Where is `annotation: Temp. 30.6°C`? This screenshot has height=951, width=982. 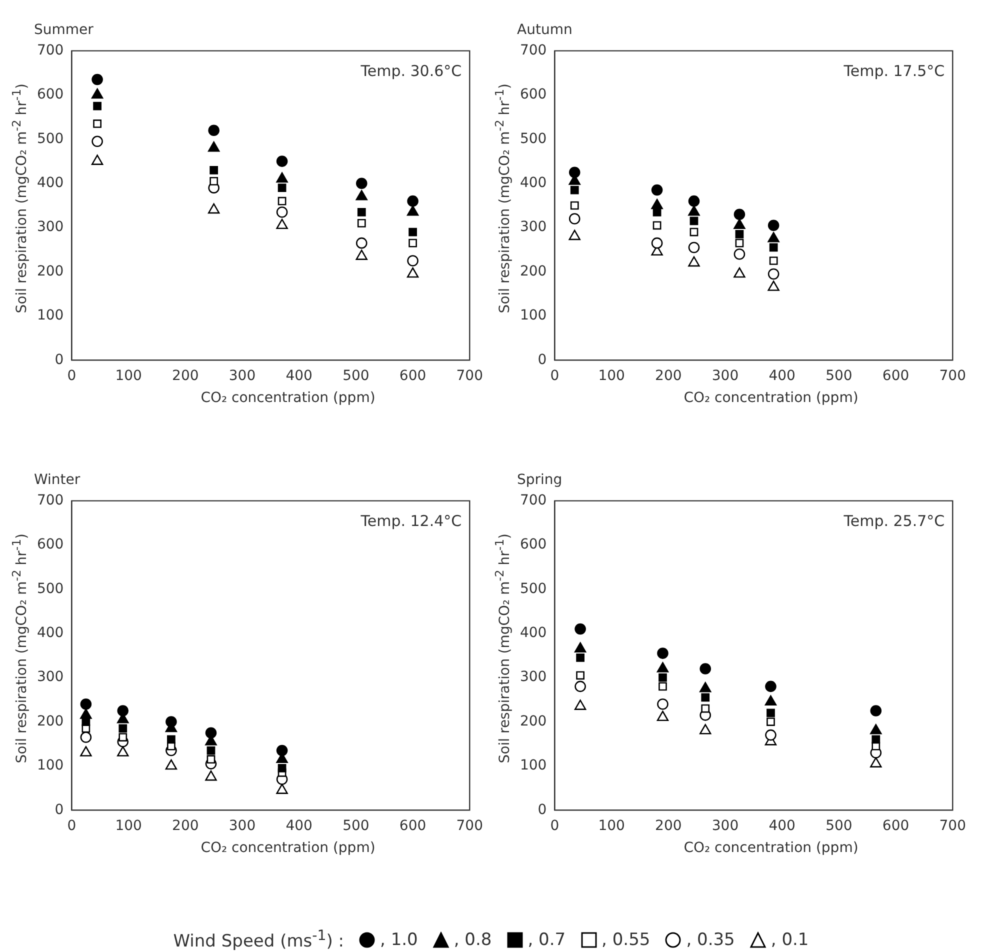 annotation: Temp. 30.6°C is located at coordinates (411, 71).